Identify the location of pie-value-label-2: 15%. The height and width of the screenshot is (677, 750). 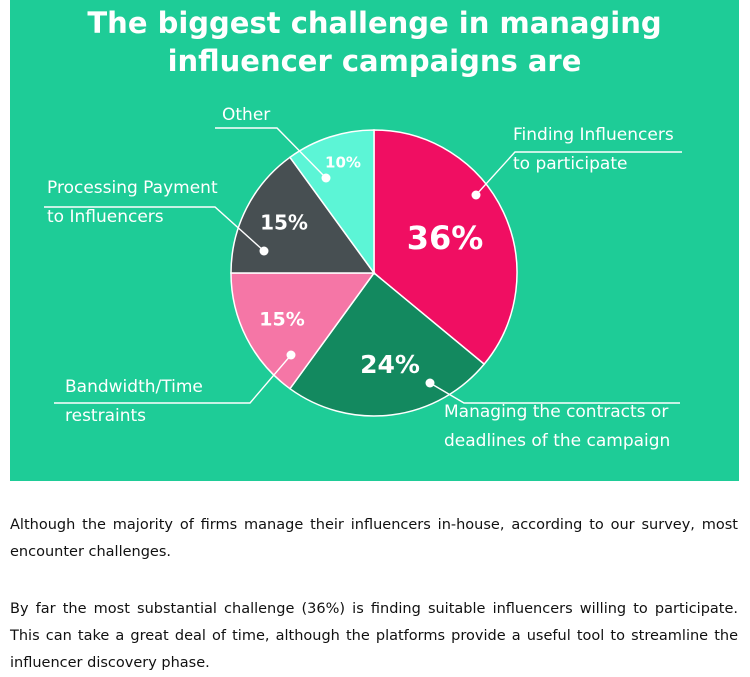
(281, 320).